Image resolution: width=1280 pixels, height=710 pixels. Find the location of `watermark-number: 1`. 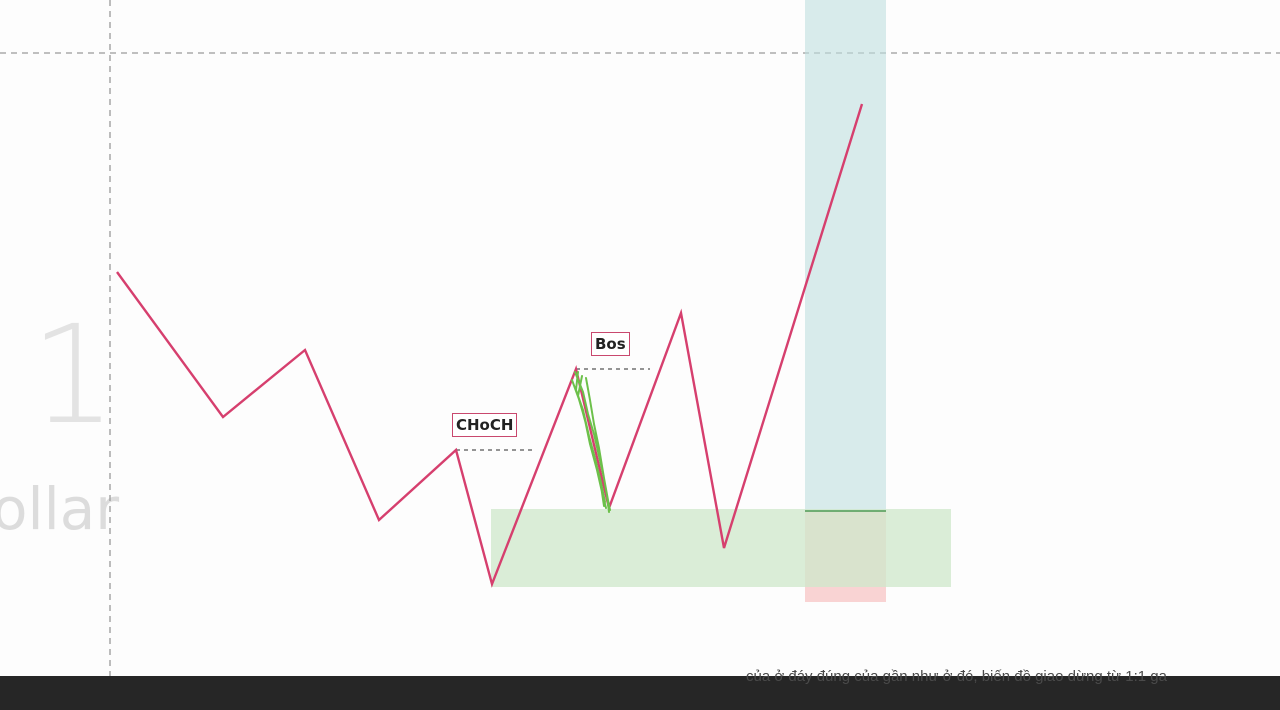

watermark-number: 1 is located at coordinates (73, 376).